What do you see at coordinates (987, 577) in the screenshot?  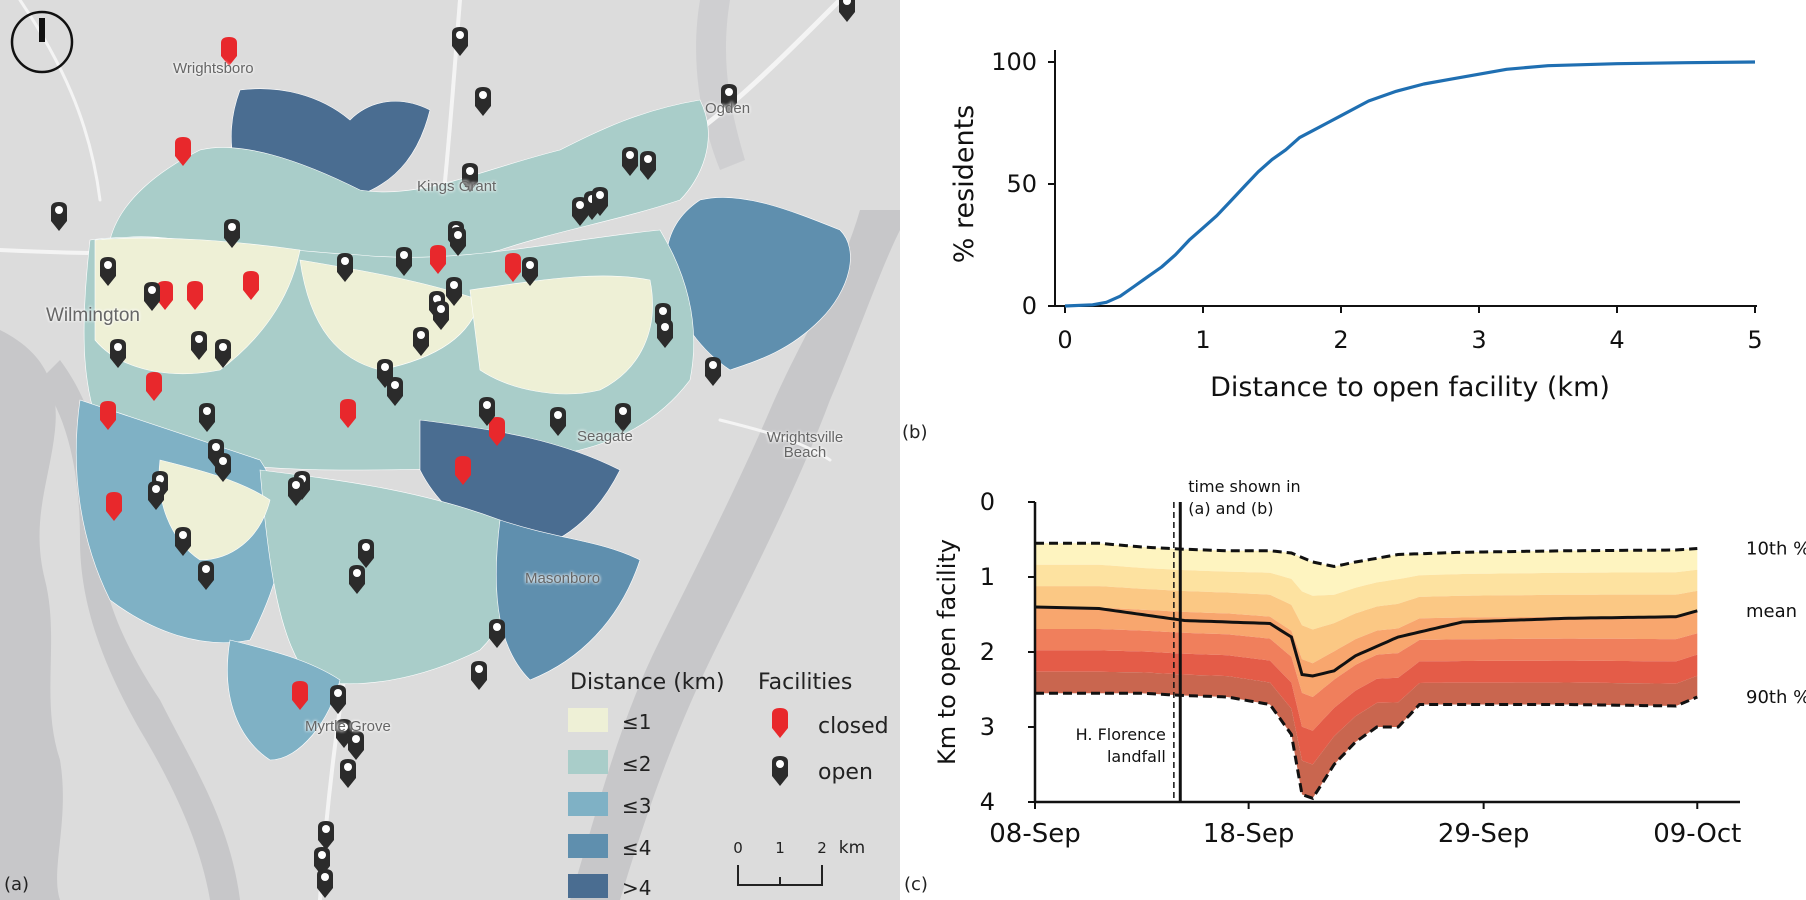 I see `y-tick-label: 1` at bounding box center [987, 577].